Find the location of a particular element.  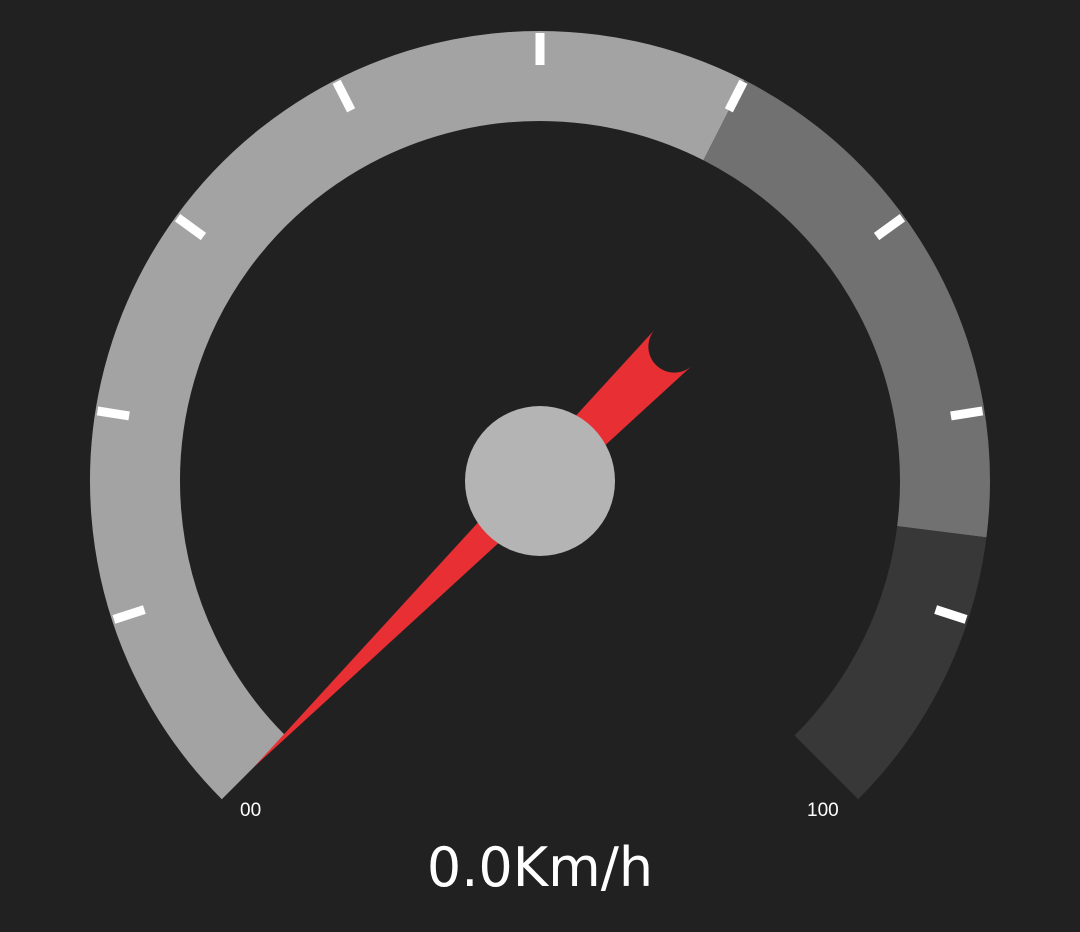

dial-segment-mid is located at coordinates (846, 309).